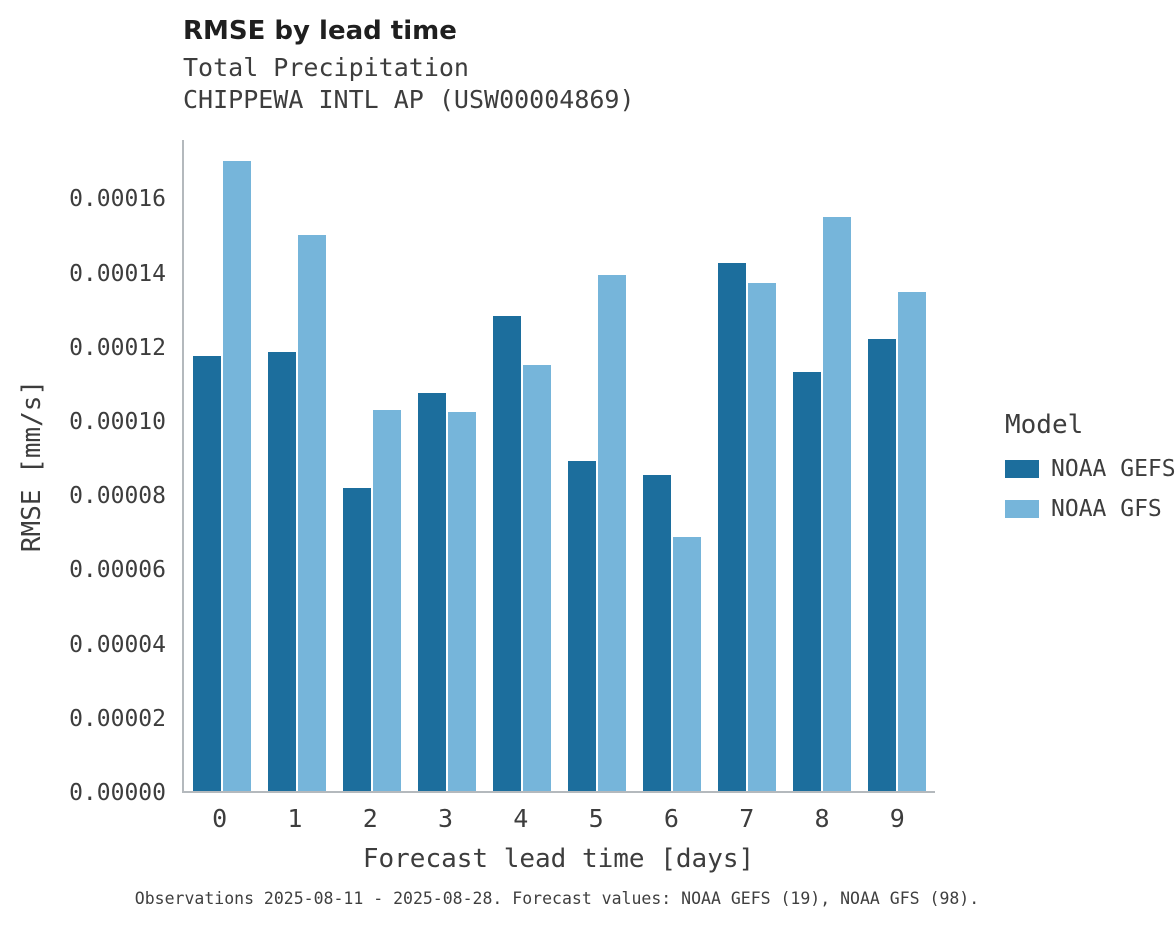 The height and width of the screenshot is (928, 1175). Describe the element at coordinates (446, 818) in the screenshot. I see `x-tick-label: 3` at that location.